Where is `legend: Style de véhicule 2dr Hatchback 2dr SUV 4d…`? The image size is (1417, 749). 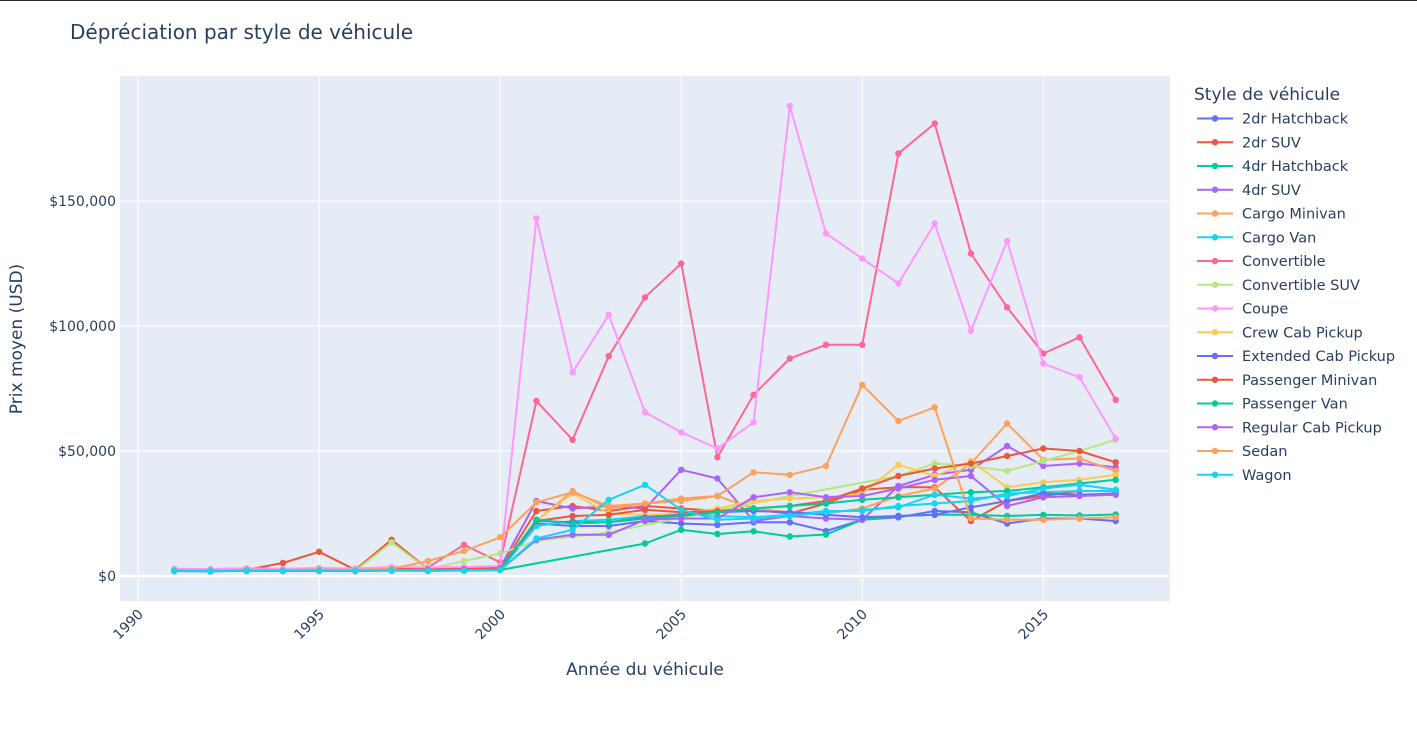 legend: Style de véhicule 2dr Hatchback 2dr SUV 4d… is located at coordinates (1294, 284).